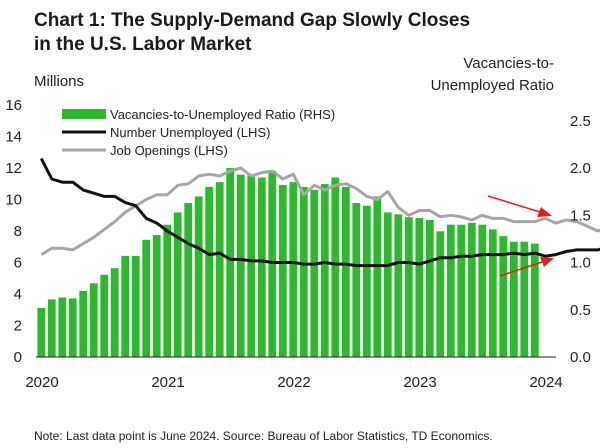  Describe the element at coordinates (580, 357) in the screenshot. I see `right-tick-label: 0.0` at that location.